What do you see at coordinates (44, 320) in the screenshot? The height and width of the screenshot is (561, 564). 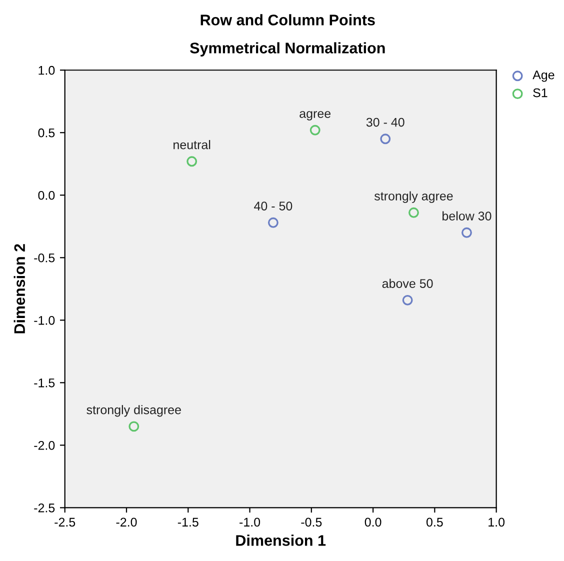 I see `y-tick-label: -1.0` at bounding box center [44, 320].